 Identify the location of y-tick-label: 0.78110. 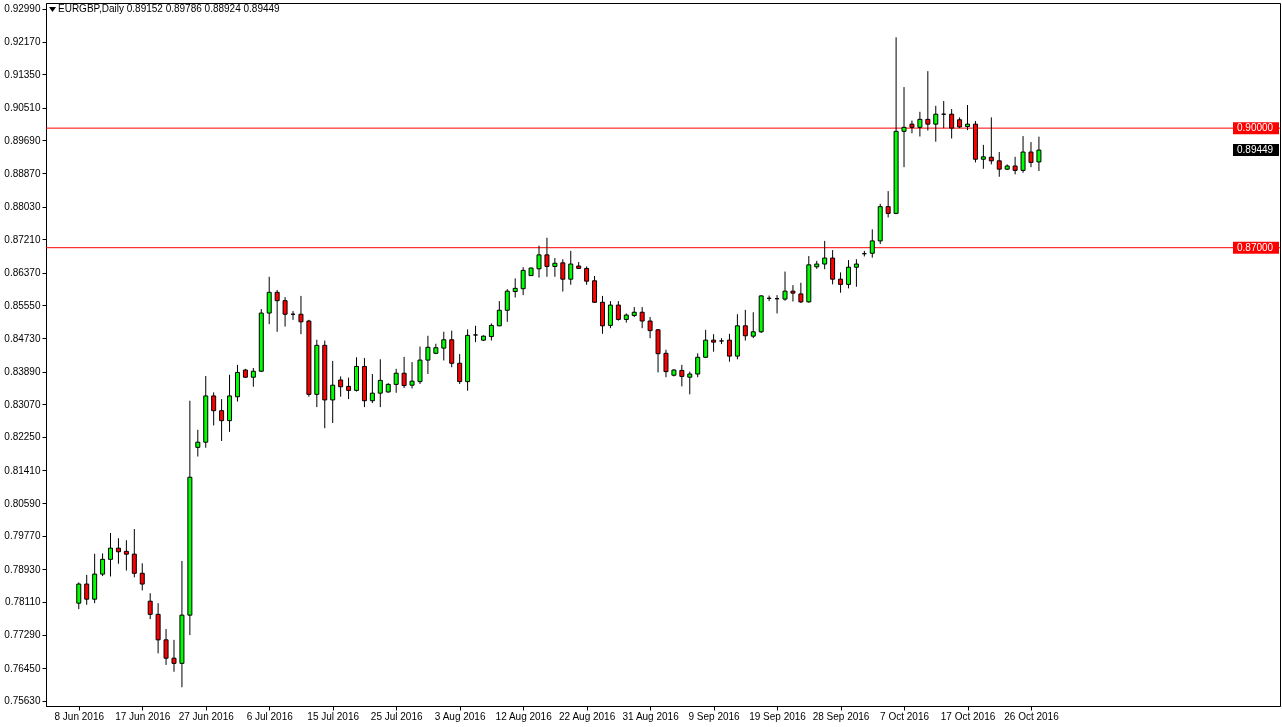
(23, 602).